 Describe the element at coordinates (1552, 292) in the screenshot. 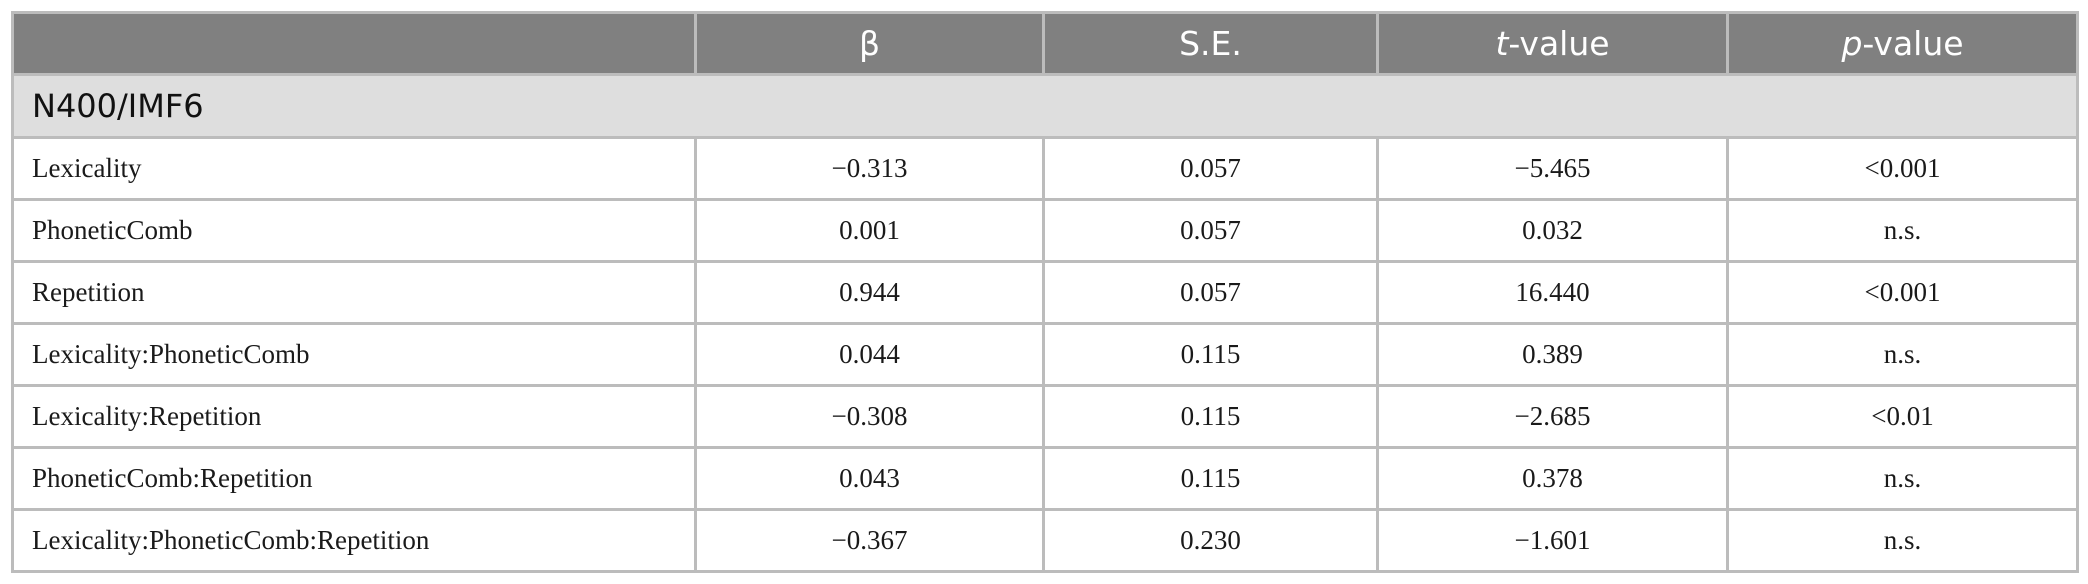

I see `t-value-cell: 16.440` at that location.